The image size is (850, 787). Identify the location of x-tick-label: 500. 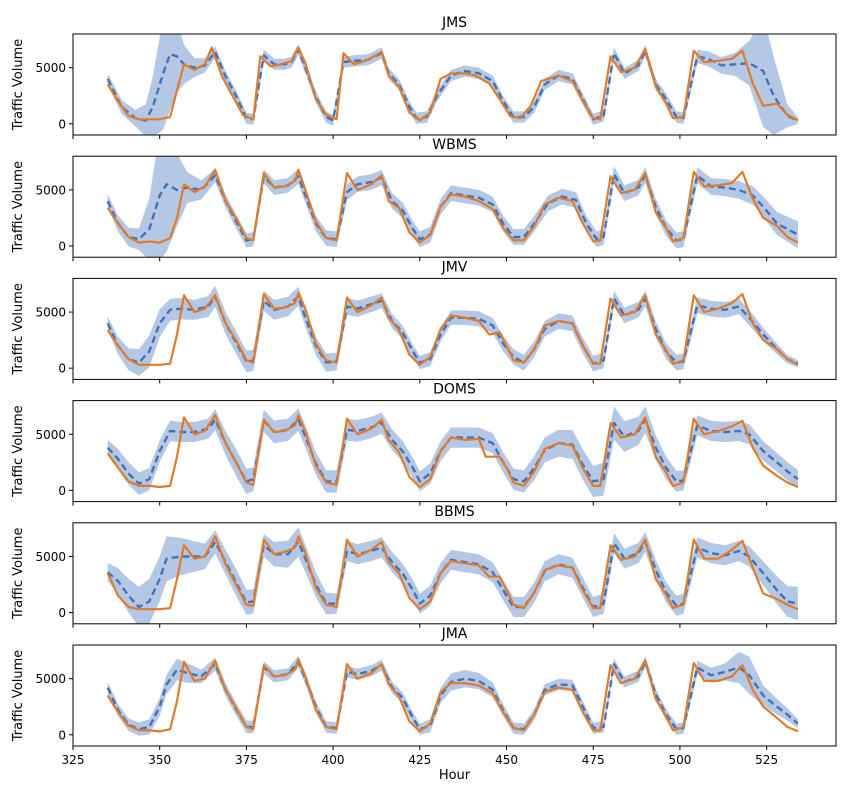
(679, 760).